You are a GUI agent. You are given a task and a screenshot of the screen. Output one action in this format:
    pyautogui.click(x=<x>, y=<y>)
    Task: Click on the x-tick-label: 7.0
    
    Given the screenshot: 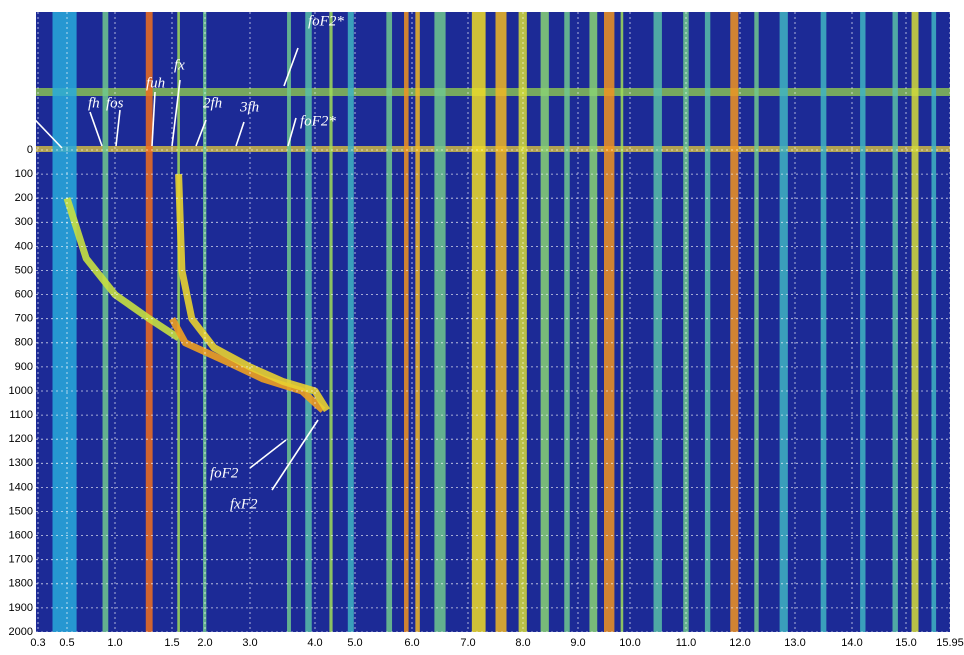 What is the action you would take?
    pyautogui.click(x=467, y=643)
    